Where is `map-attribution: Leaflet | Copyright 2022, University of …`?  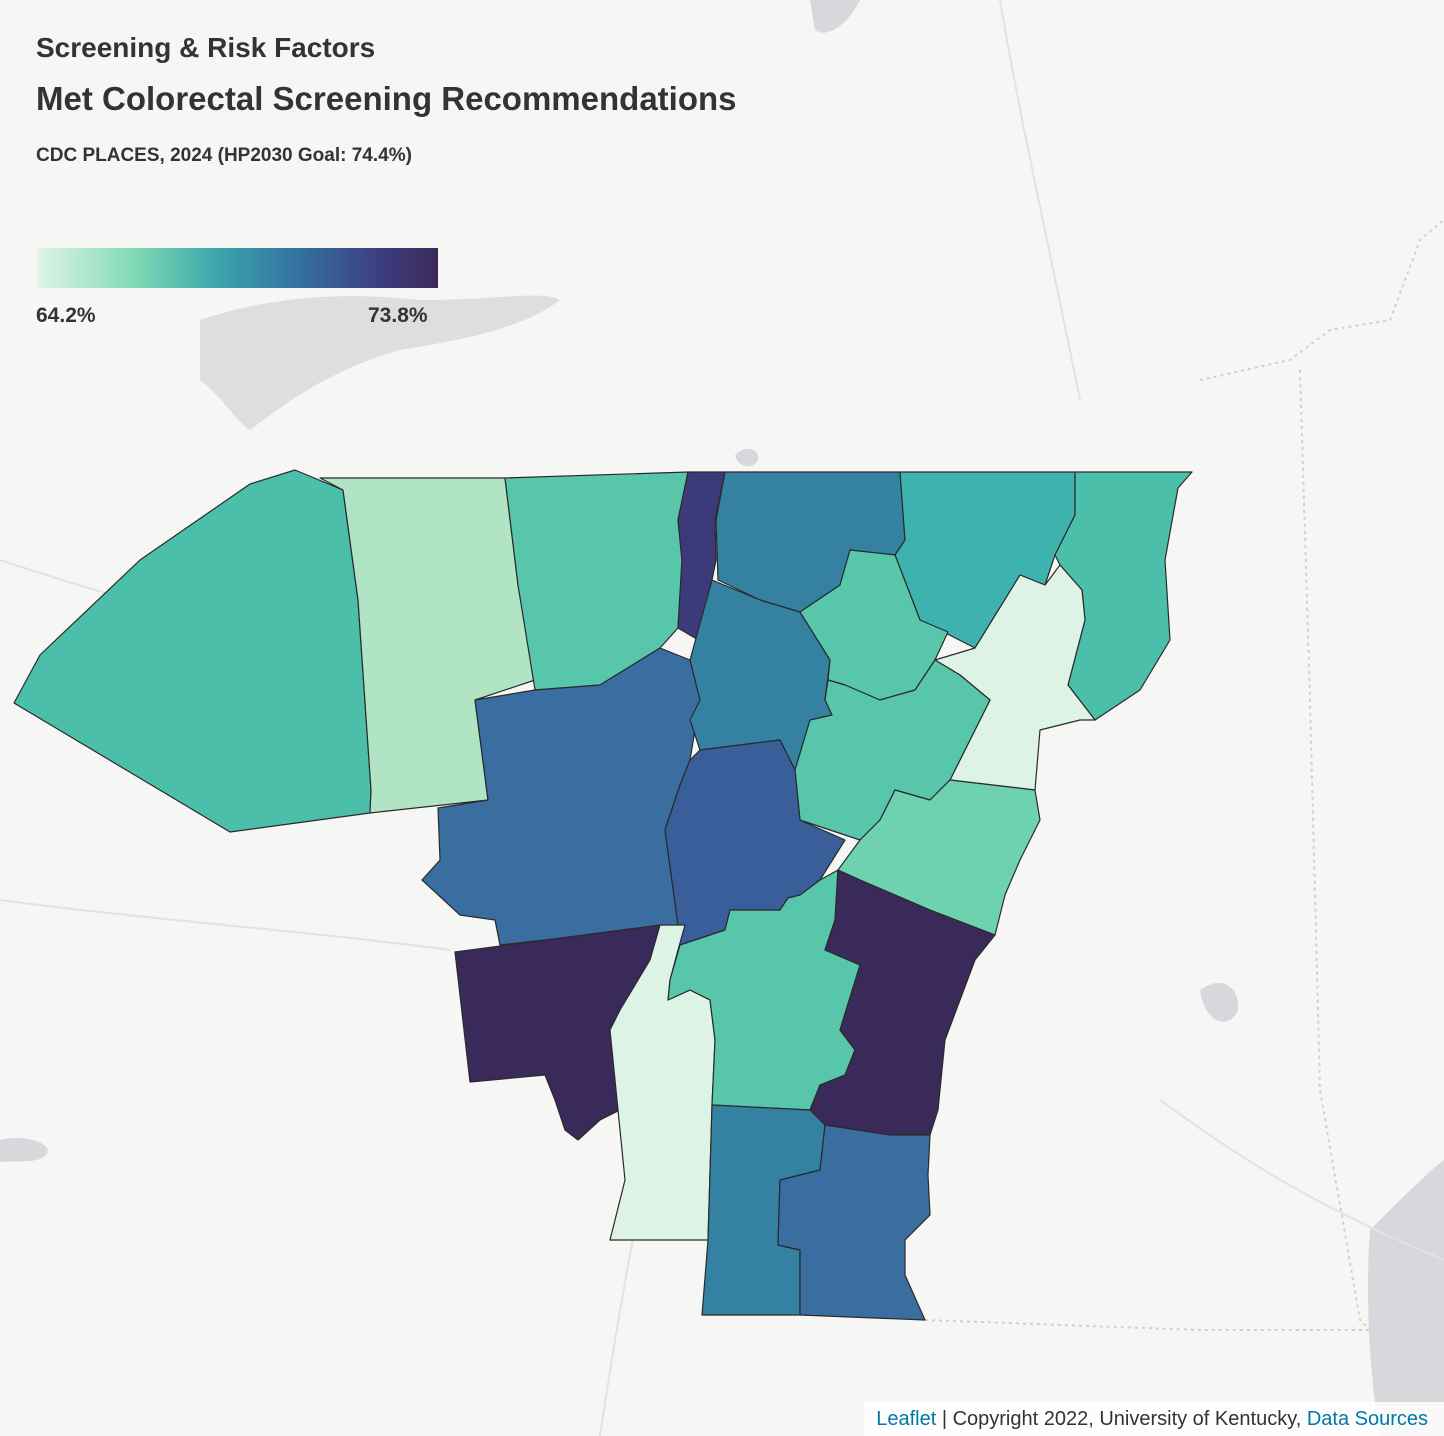 map-attribution: Leaflet | Copyright 2022, University of … is located at coordinates (1154, 1419).